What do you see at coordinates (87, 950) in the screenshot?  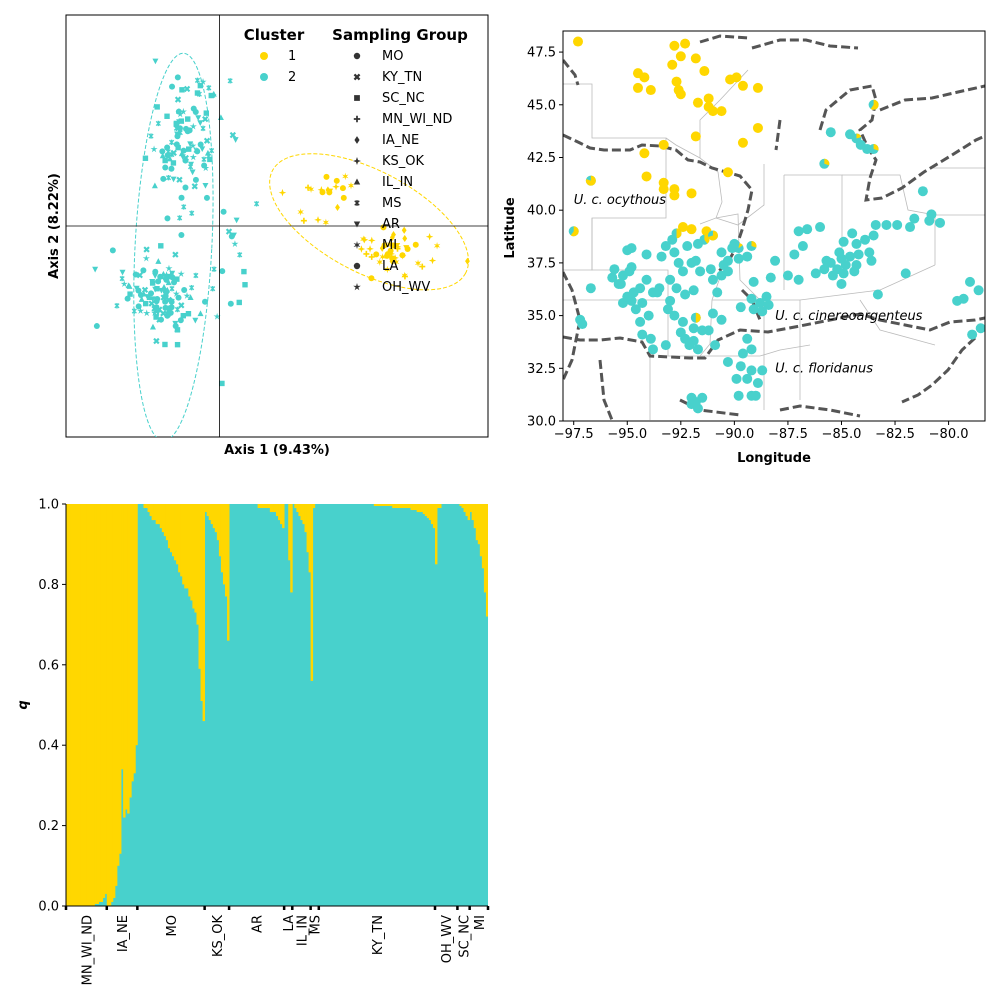 I see `barplot-group-label: MN_WI_ND` at bounding box center [87, 950].